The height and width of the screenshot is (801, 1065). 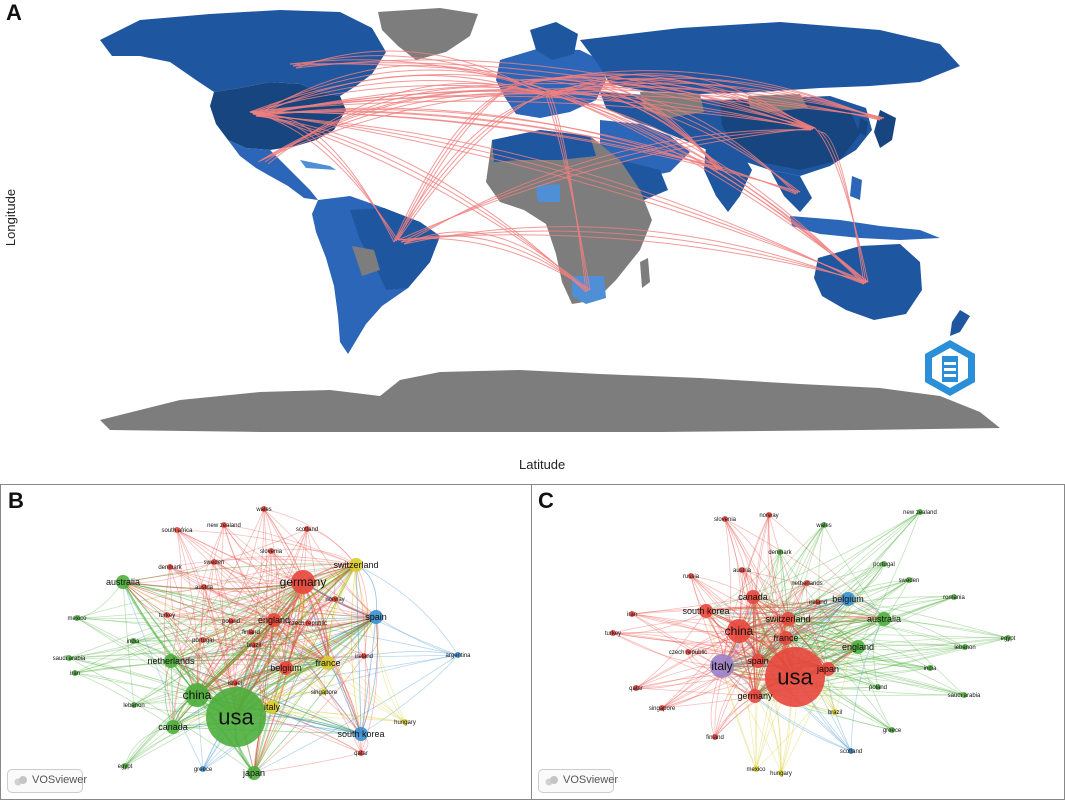 What do you see at coordinates (790, 134) in the screenshot?
I see `china-shape` at bounding box center [790, 134].